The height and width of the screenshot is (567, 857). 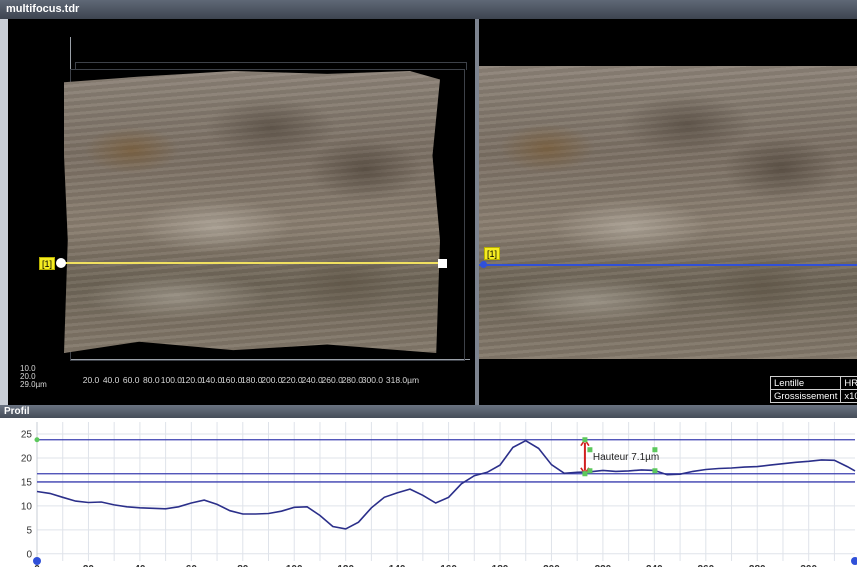 What do you see at coordinates (151, 380) in the screenshot?
I see `x-axis-tick-label: 80.0` at bounding box center [151, 380].